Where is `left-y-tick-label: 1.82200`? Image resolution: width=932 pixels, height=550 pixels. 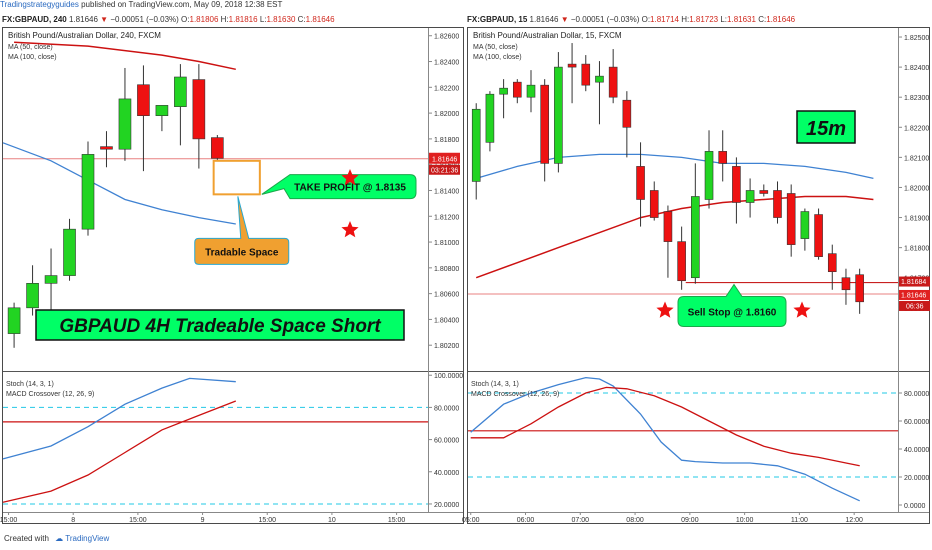
left-y-tick-label: 1.82200 is located at coordinates (446, 88).